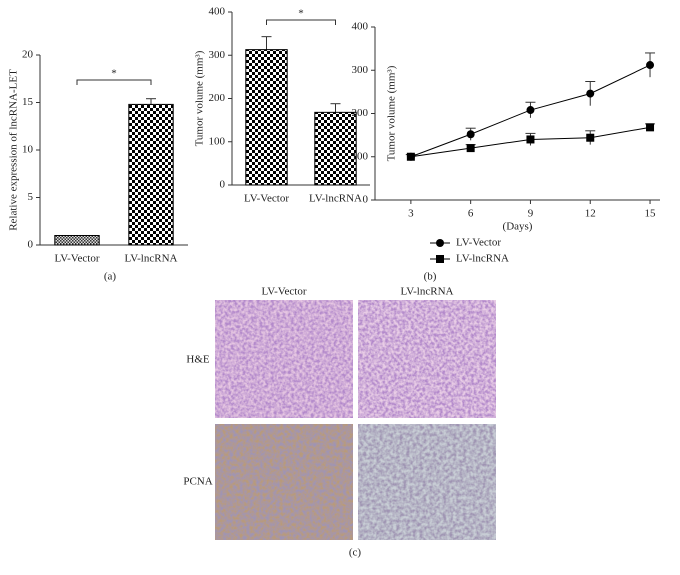 This screenshot has height=575, width=680. Describe the element at coordinates (531, 214) in the screenshot. I see `x-tick-label: 9` at that location.